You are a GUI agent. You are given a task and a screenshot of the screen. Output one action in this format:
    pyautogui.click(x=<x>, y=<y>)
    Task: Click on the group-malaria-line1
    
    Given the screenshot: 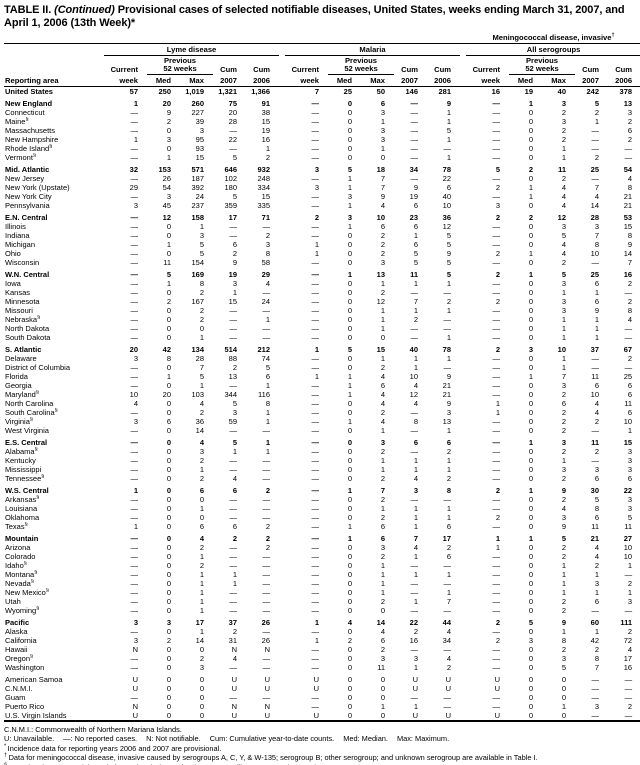 What is the action you would take?
    pyautogui.click(x=372, y=38)
    